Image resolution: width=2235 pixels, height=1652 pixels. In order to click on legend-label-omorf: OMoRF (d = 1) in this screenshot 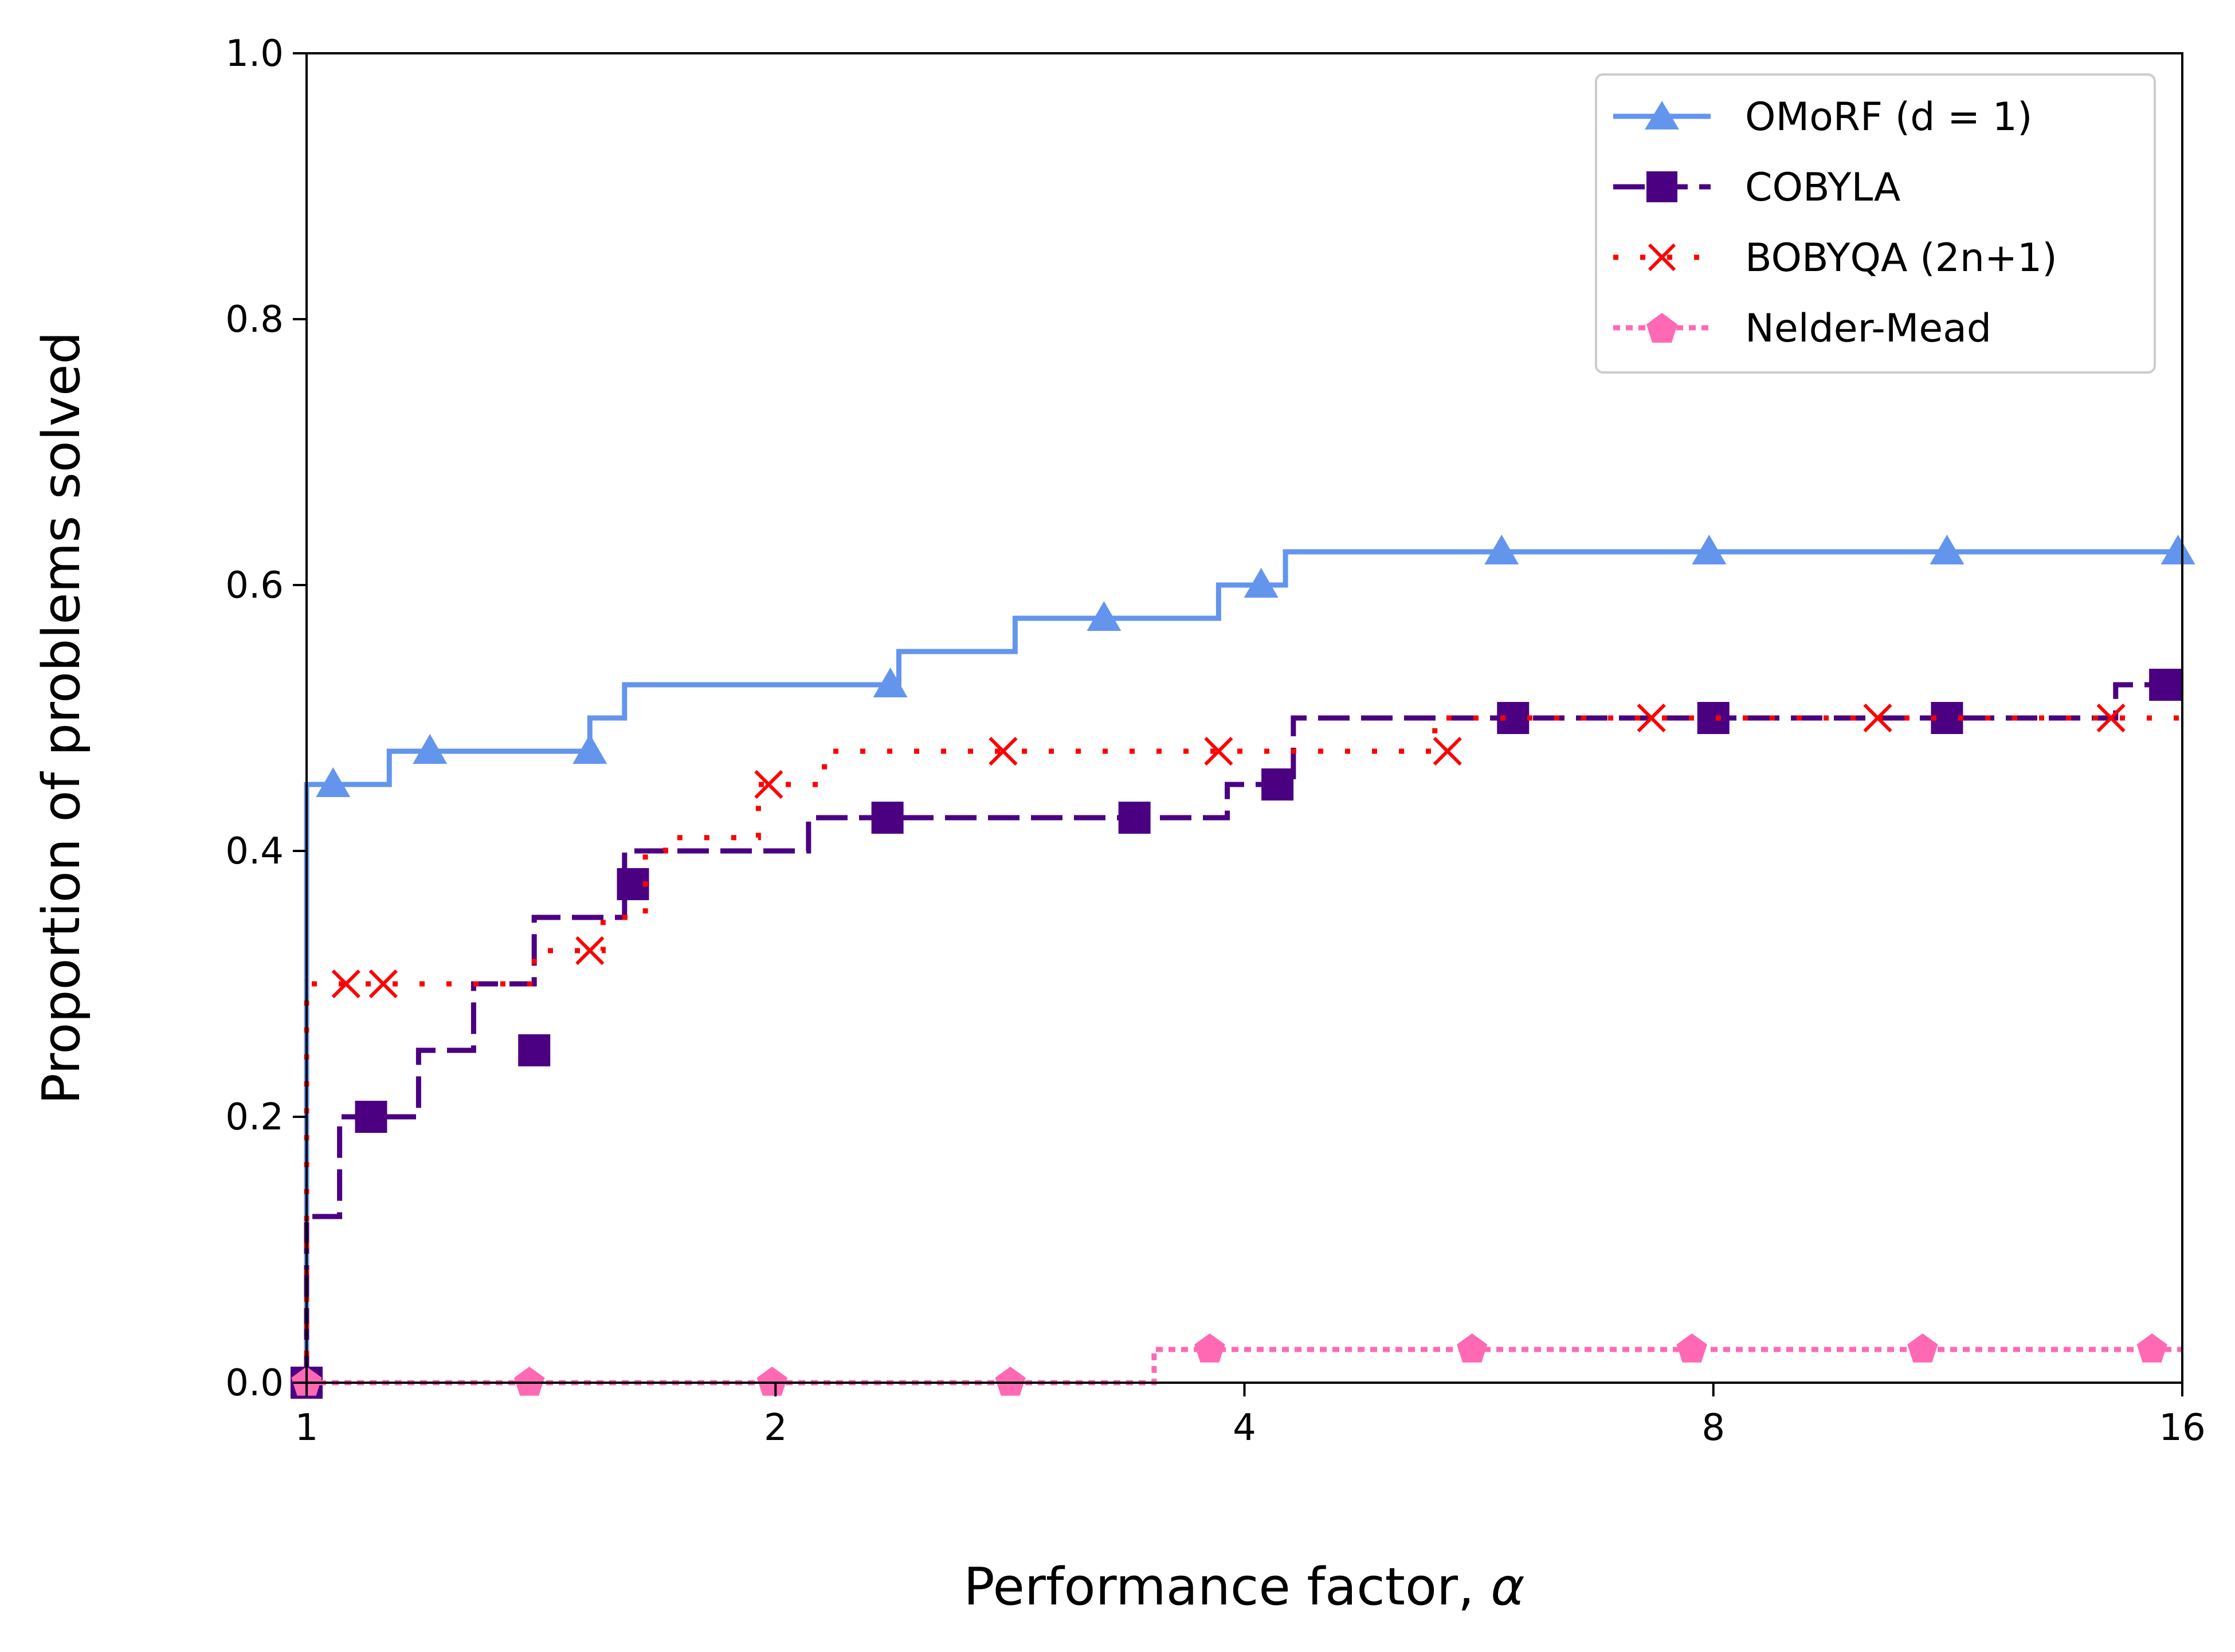, I will do `click(1888, 117)`.